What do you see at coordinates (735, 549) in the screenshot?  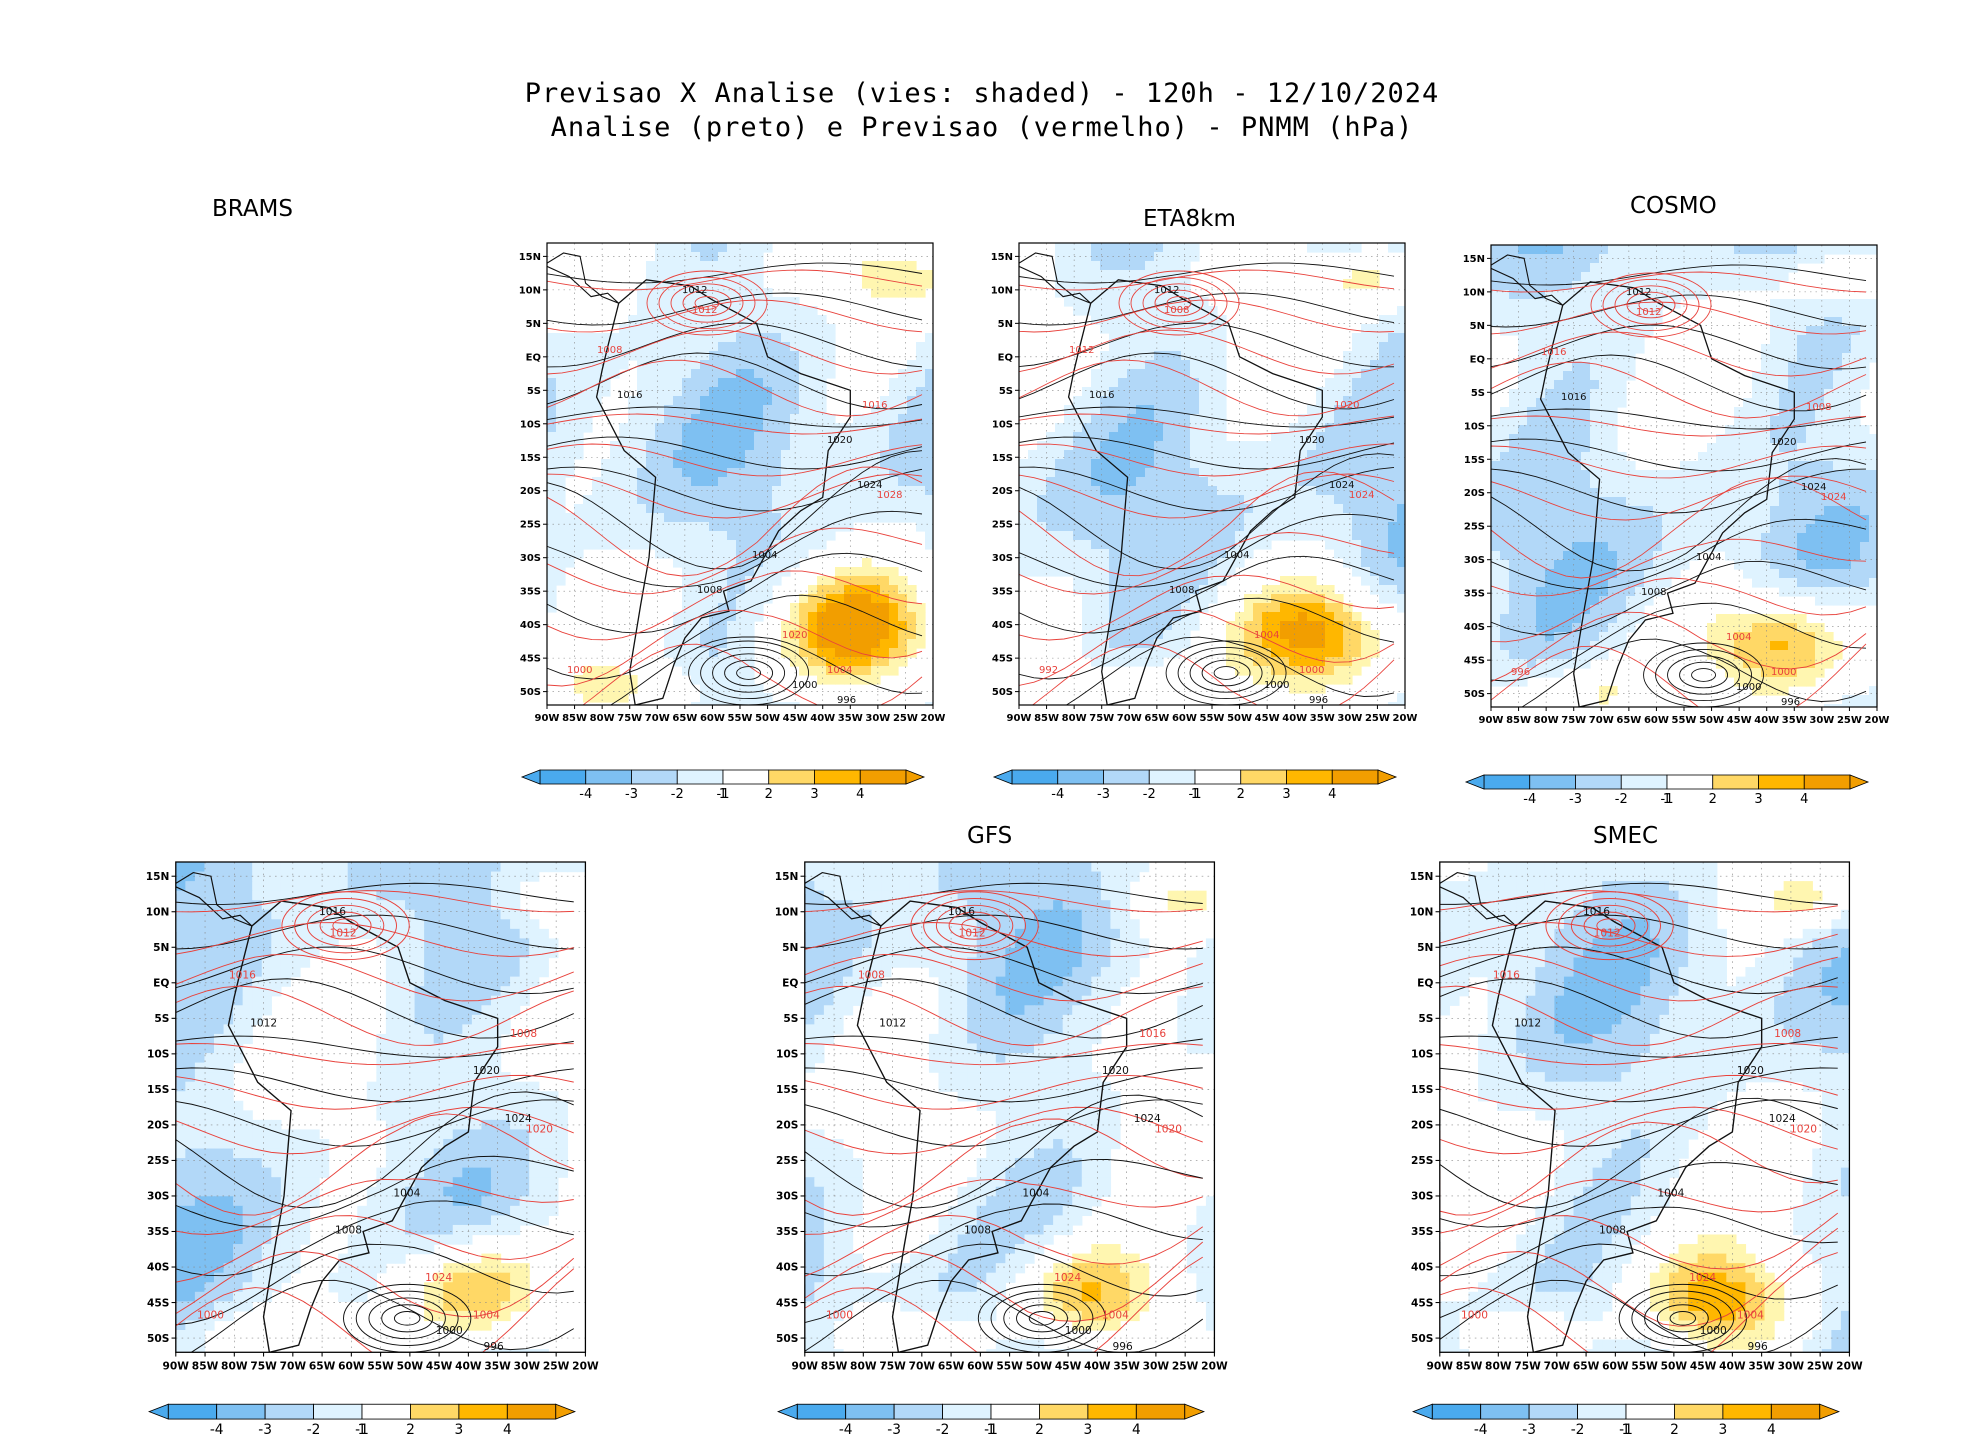 I see `isobar-analysis` at bounding box center [735, 549].